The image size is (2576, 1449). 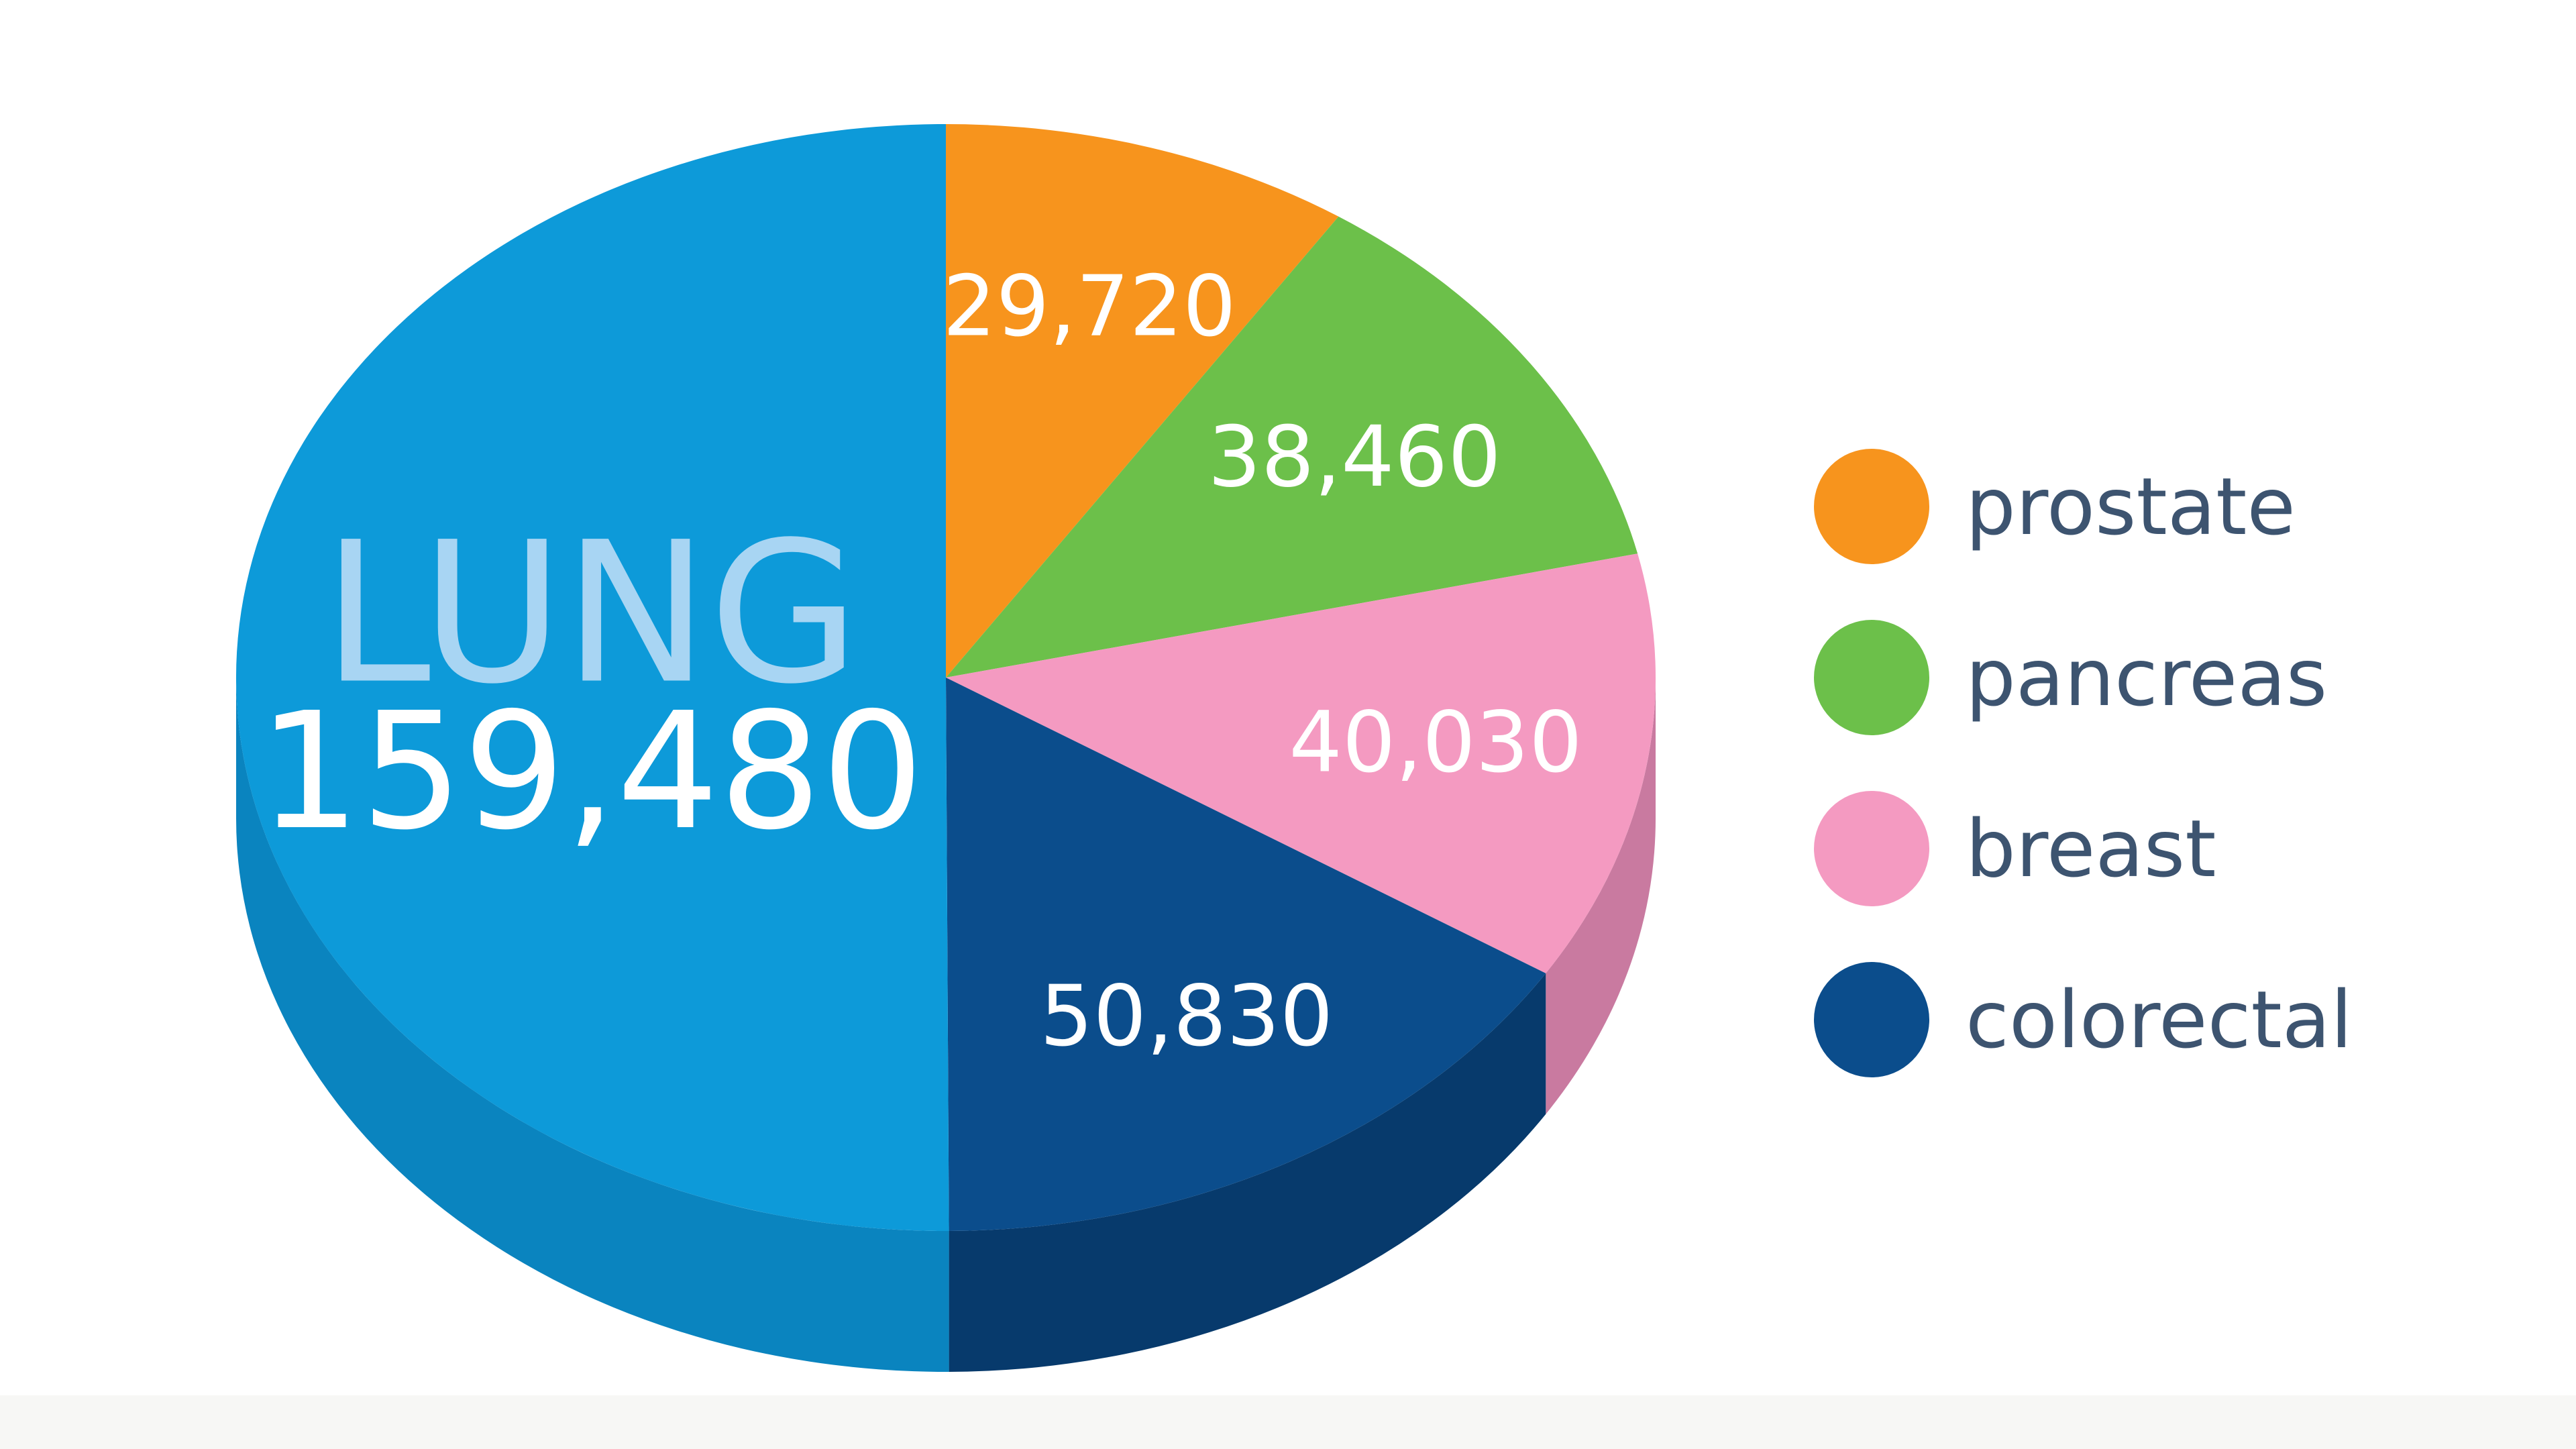 What do you see at coordinates (2146, 677) in the screenshot?
I see `legend-label: pancreas` at bounding box center [2146, 677].